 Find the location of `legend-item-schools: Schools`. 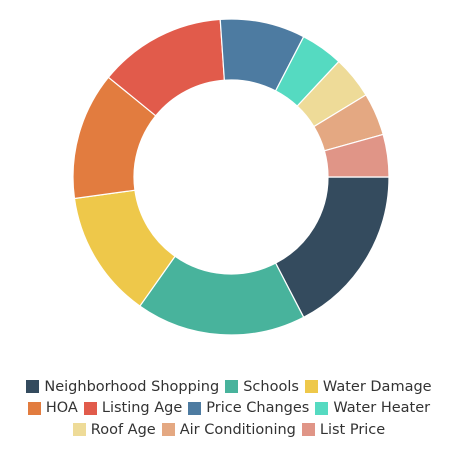

legend-item-schools: Schools is located at coordinates (262, 387).